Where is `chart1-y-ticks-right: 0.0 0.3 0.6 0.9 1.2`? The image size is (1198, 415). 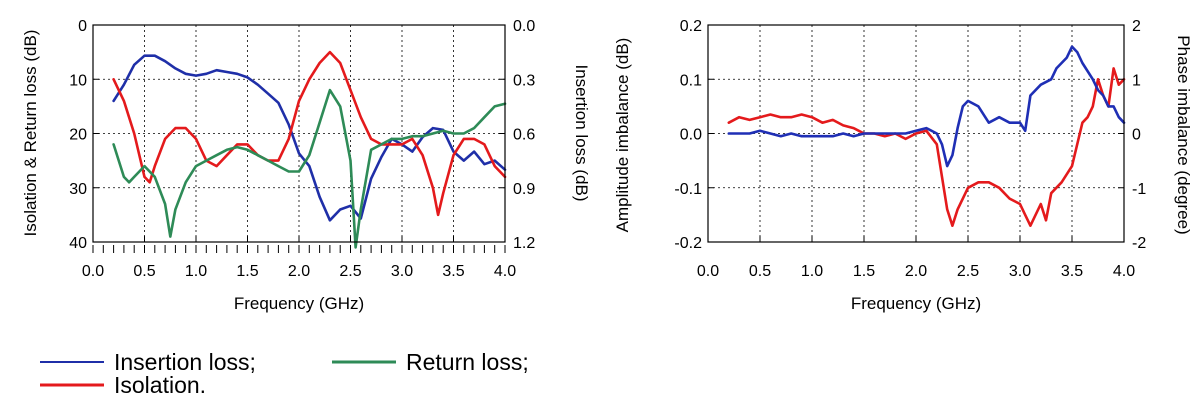 chart1-y-ticks-right: 0.0 0.3 0.6 0.9 1.2 is located at coordinates (517, 135).